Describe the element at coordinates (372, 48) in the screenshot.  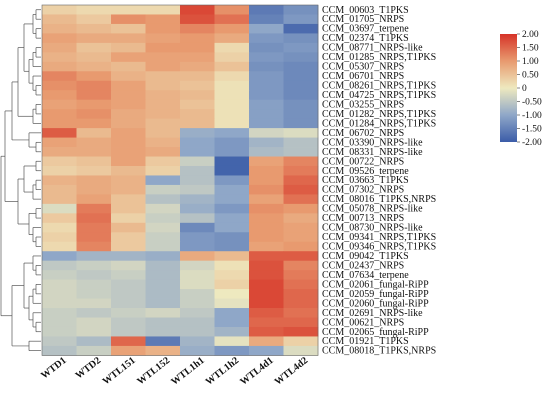
I see `row-label: CCM_08771_NRPS-like` at that location.